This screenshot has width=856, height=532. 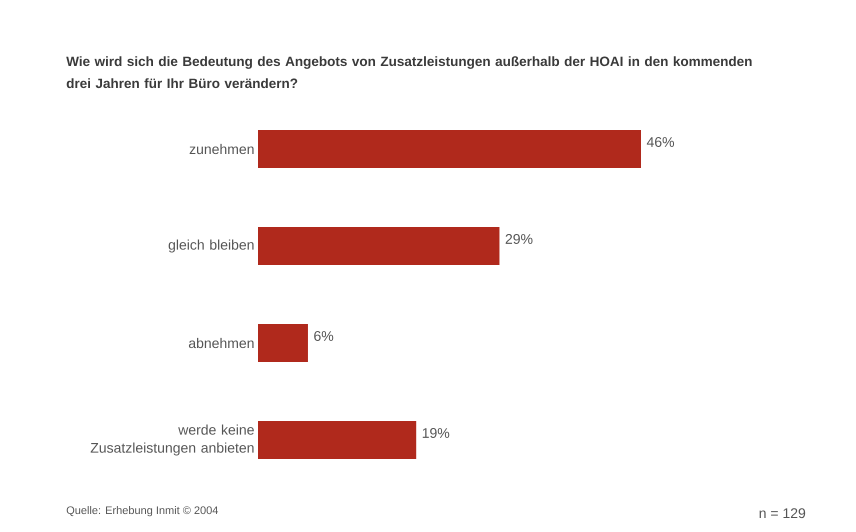 What do you see at coordinates (660, 142) in the screenshot?
I see `data-label: 46%` at bounding box center [660, 142].